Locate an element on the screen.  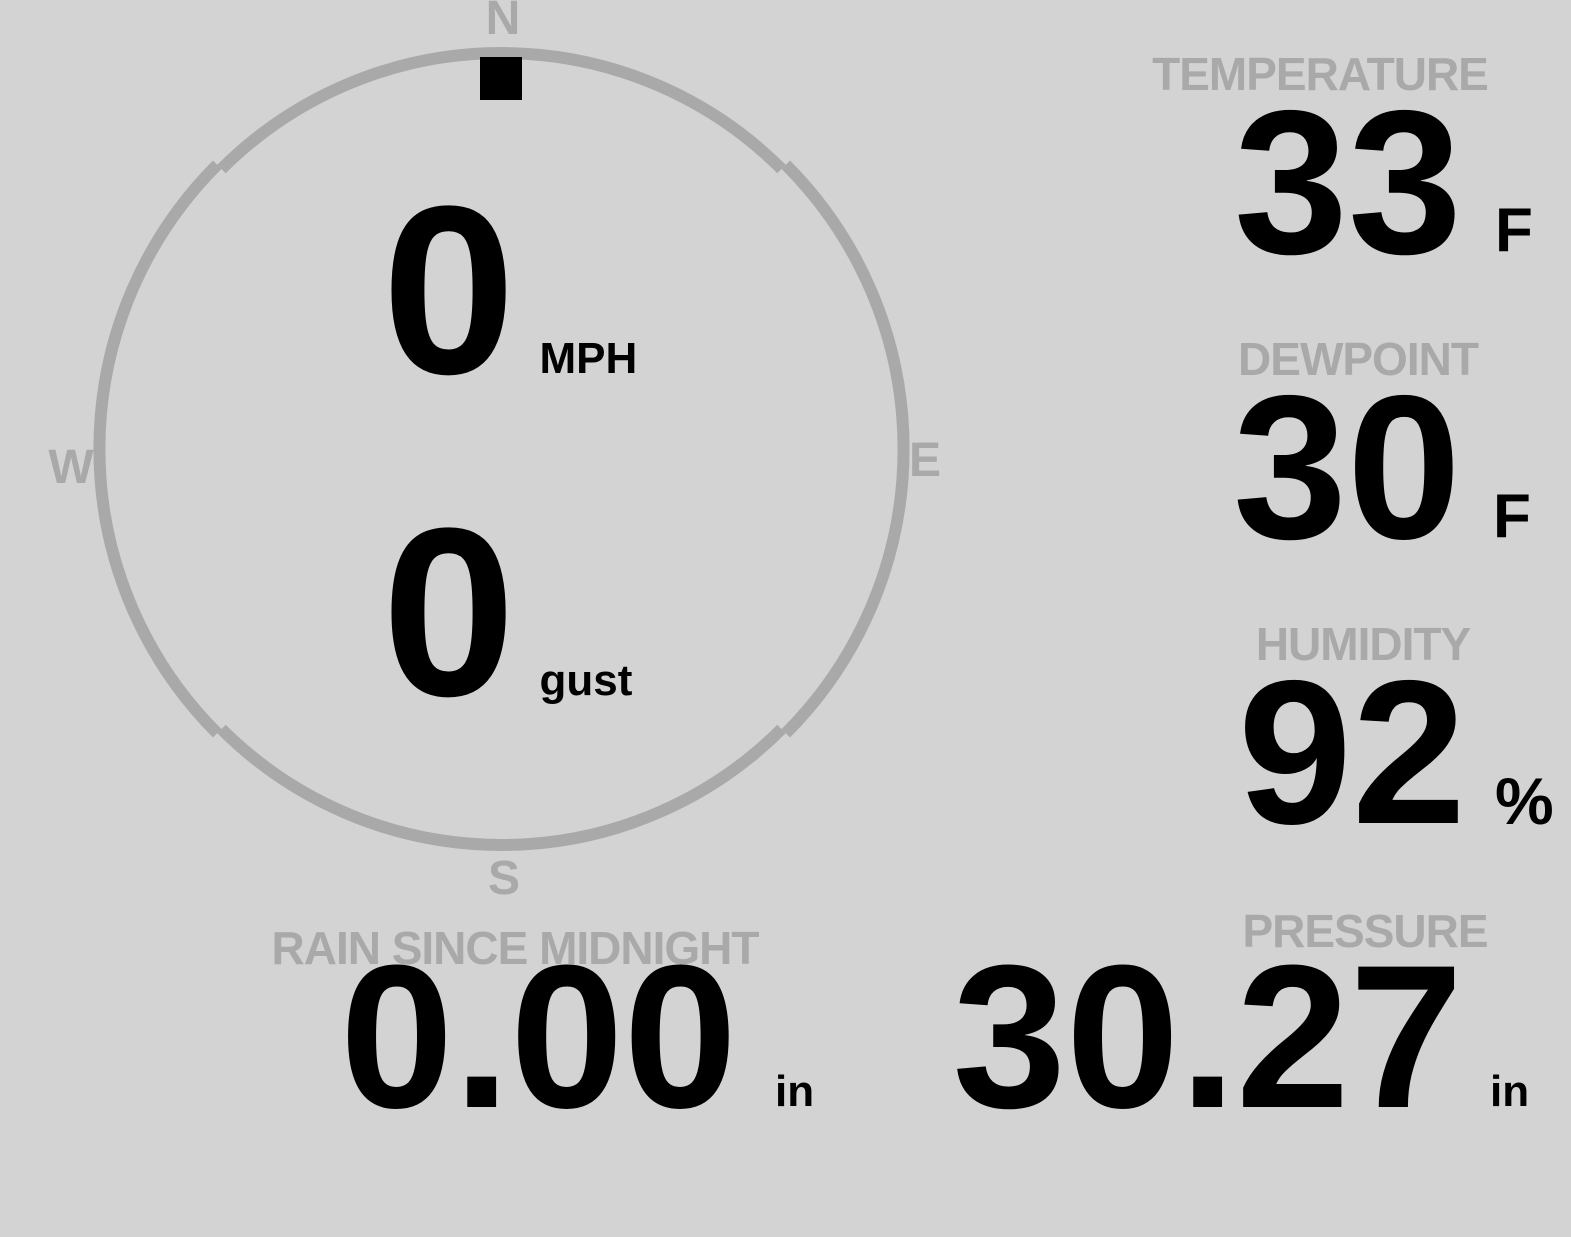
humidity-unit: % is located at coordinates (1524, 801).